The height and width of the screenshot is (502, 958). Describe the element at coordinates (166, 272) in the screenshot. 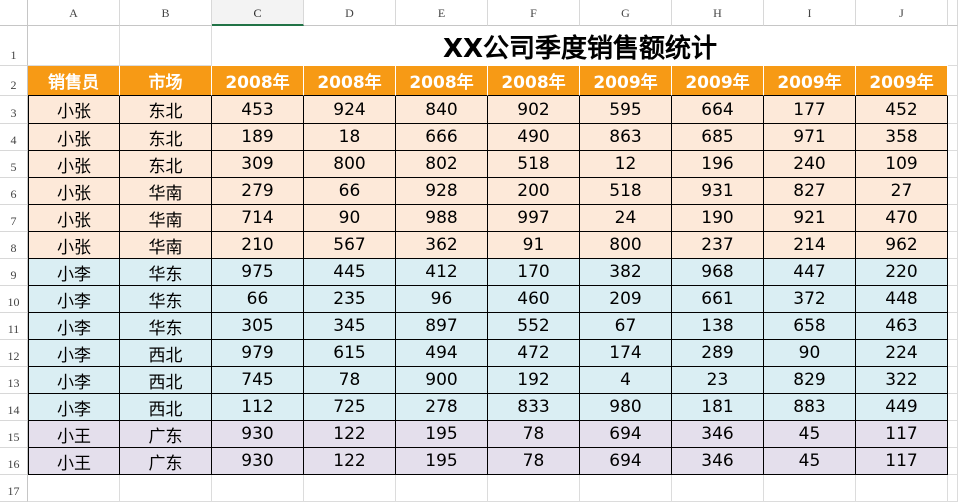

I see `market-cell: 华东` at that location.